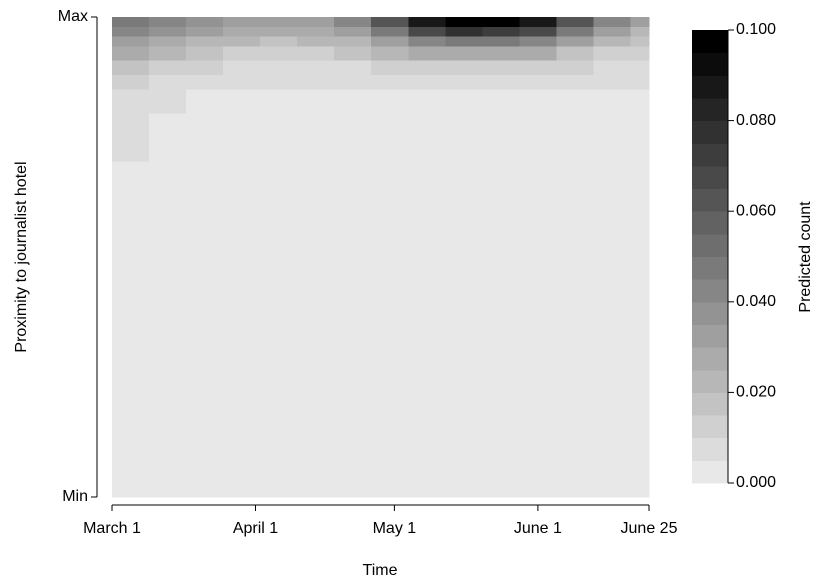  I want to click on colorbar-tick-label: 0.060, so click(756, 210).